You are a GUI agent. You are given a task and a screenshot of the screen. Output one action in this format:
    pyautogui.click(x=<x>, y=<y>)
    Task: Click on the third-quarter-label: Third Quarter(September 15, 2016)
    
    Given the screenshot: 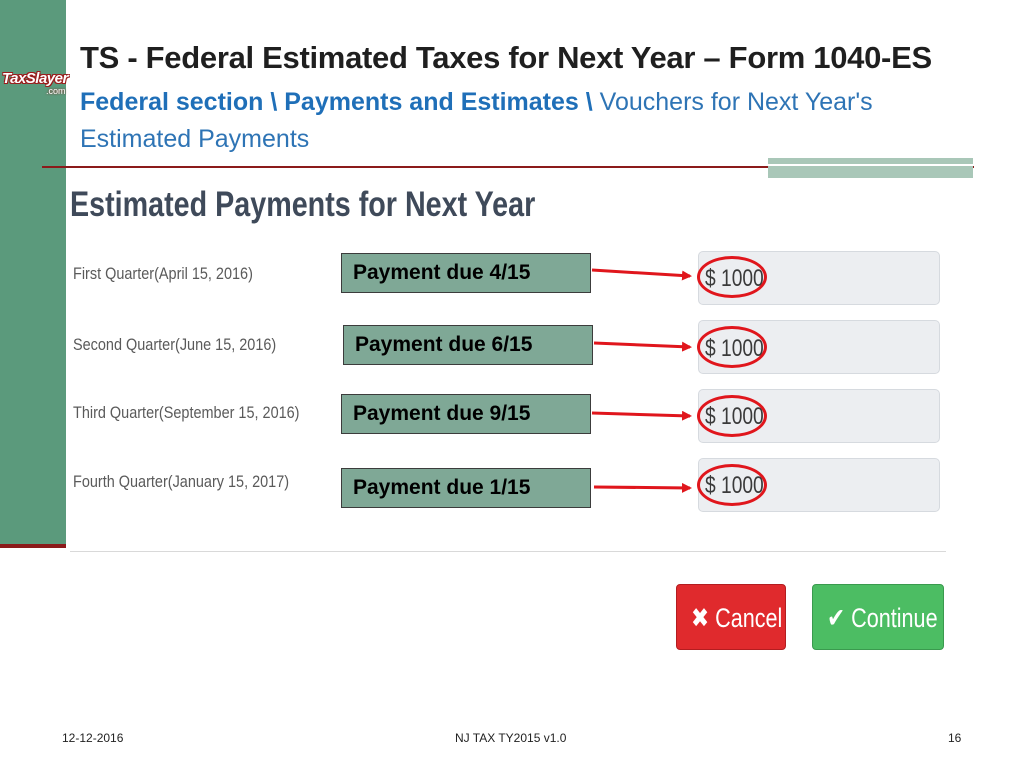 What is the action you would take?
    pyautogui.click(x=186, y=412)
    